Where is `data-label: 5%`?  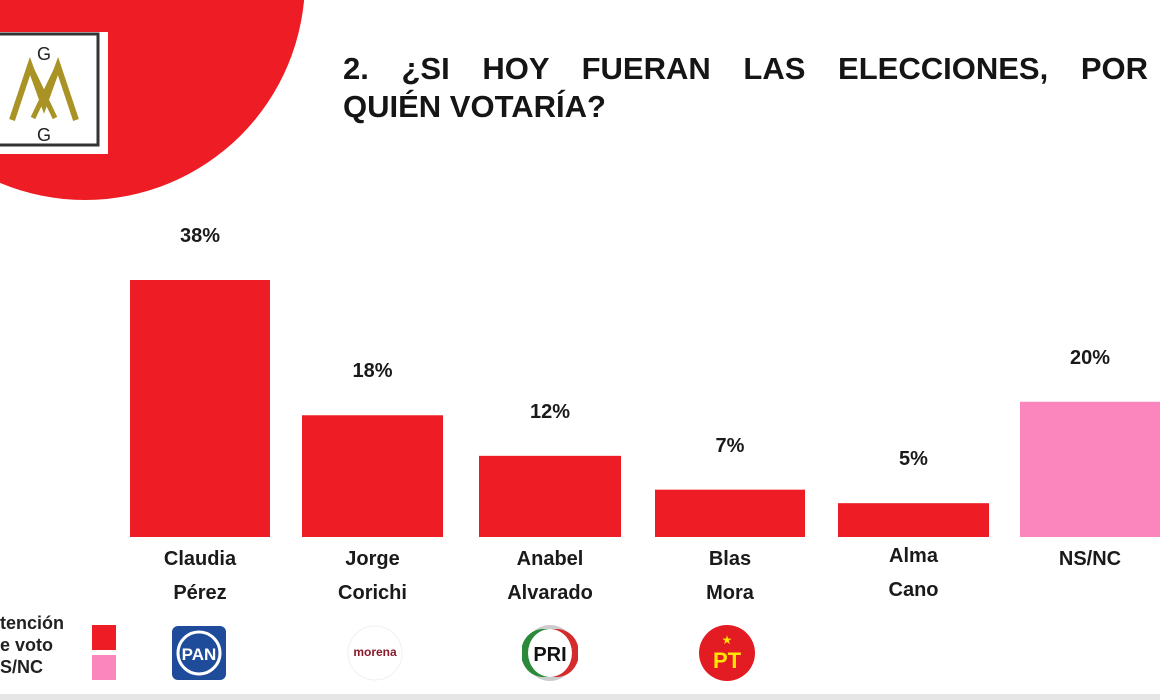 data-label: 5% is located at coordinates (913, 459).